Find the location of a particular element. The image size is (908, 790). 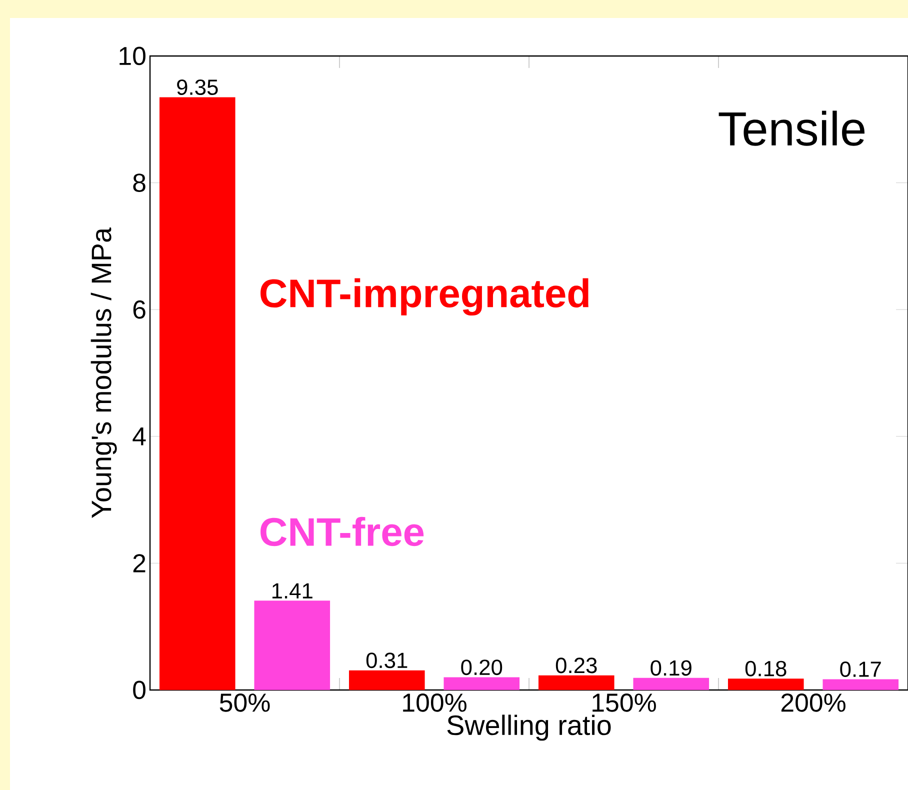

x-axis-title: Swelling ratio is located at coordinates (529, 727).